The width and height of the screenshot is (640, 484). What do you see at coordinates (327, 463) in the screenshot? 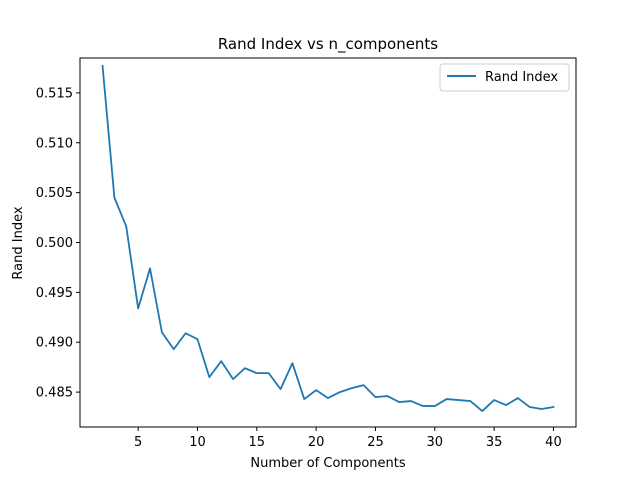
I see `x-axis-label: Number of Components` at bounding box center [327, 463].